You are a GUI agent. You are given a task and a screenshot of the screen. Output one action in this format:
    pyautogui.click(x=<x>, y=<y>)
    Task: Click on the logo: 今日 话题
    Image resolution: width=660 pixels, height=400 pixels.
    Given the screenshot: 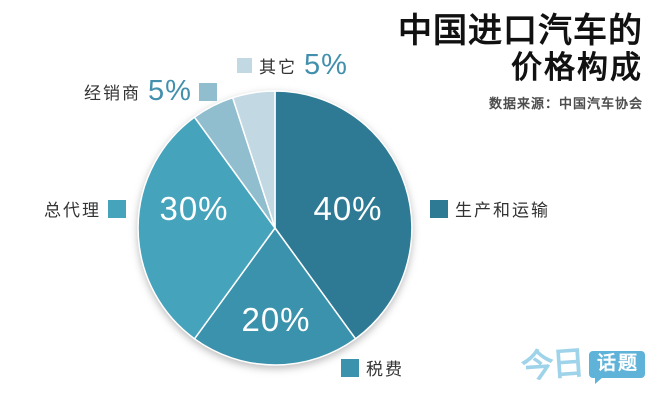 What is the action you would take?
    pyautogui.click(x=582, y=364)
    